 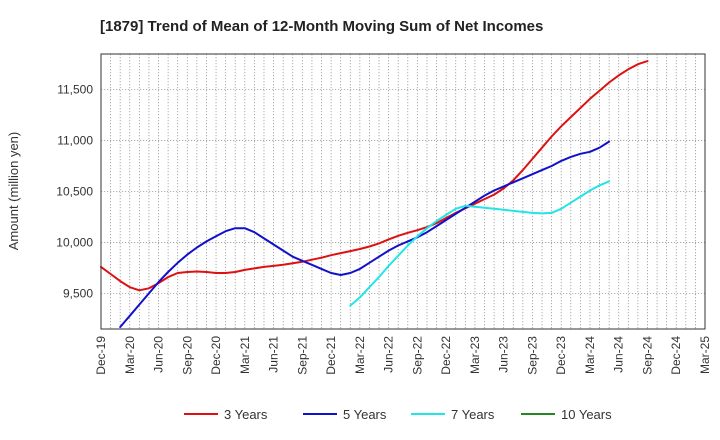 I want to click on x-tick-label: Dec-22, so click(x=446, y=355).